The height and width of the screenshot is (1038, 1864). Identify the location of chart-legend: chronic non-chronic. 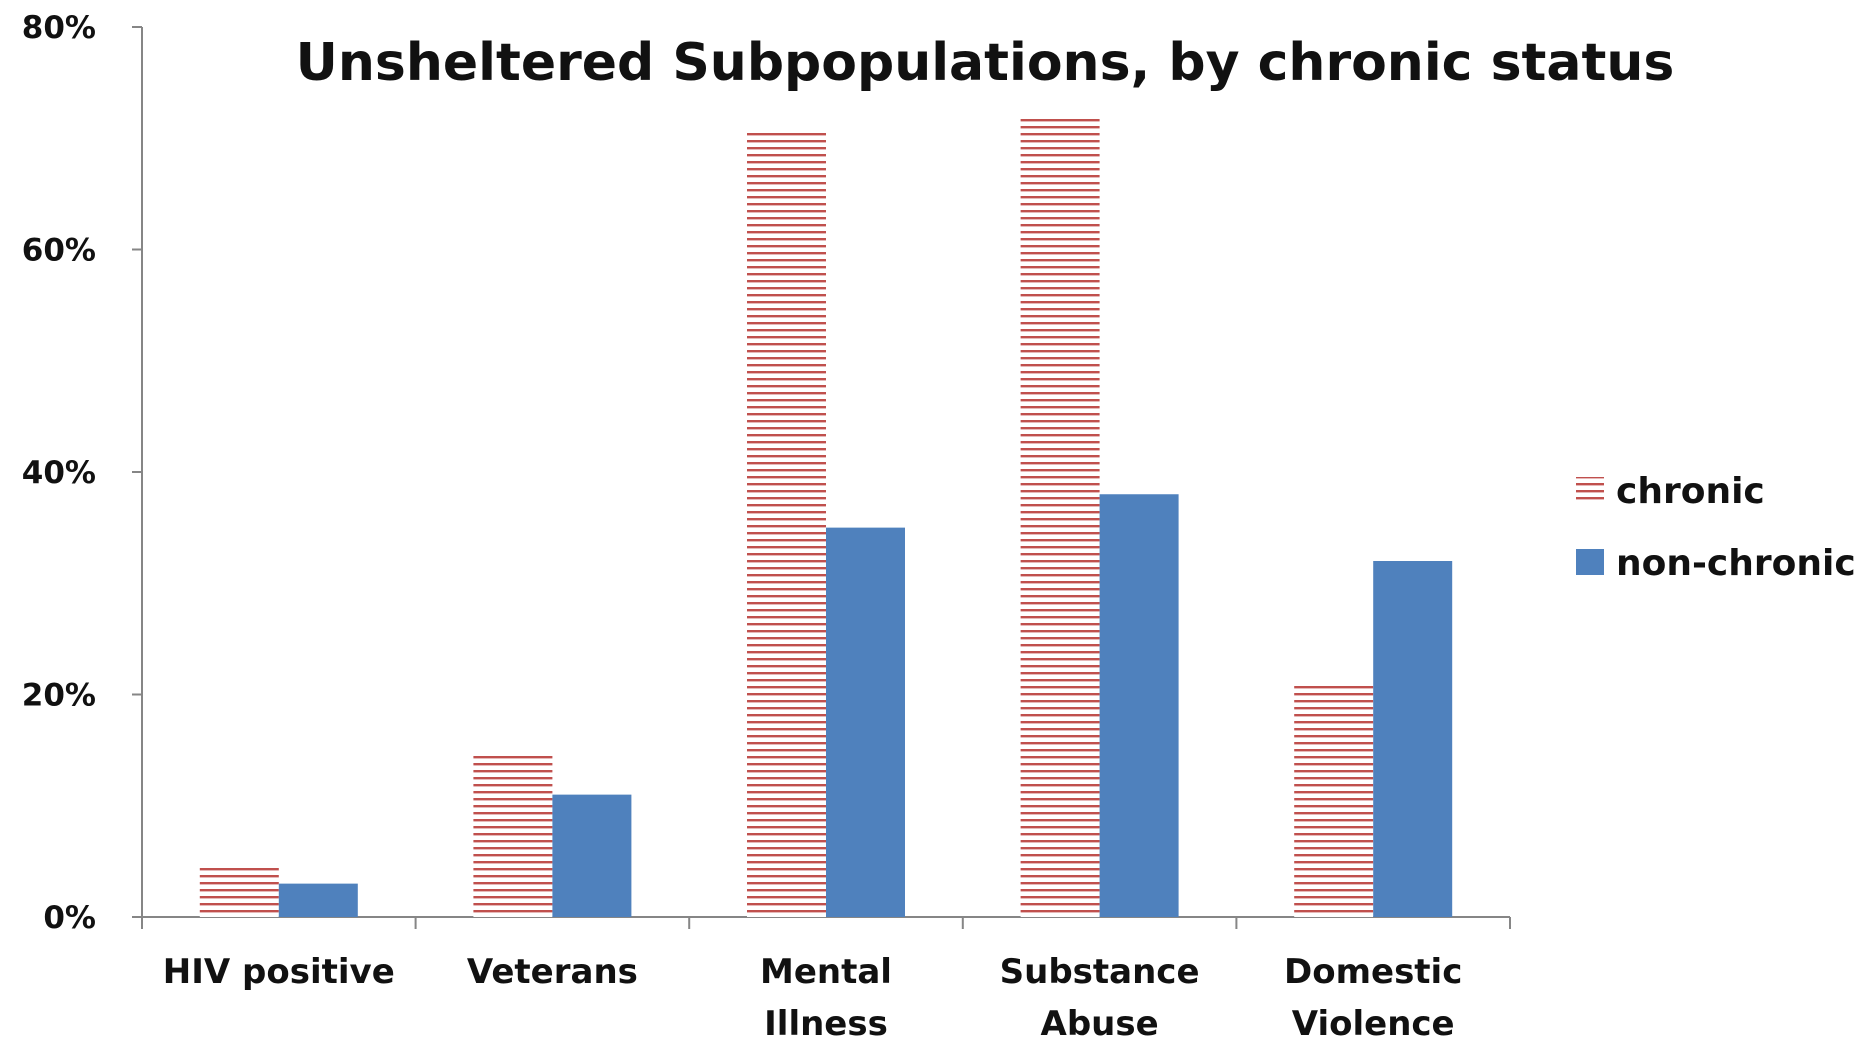
(1716, 527).